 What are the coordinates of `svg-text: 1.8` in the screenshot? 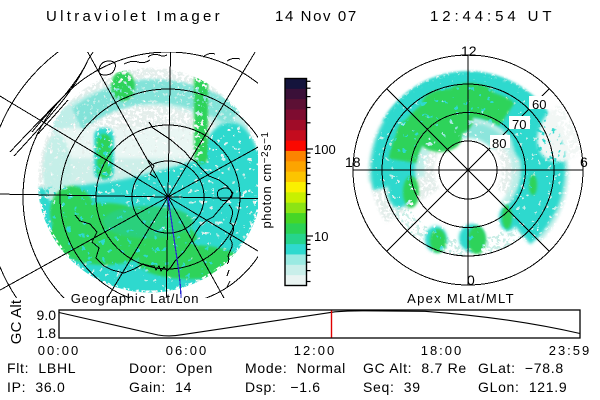 It's located at (47, 333).